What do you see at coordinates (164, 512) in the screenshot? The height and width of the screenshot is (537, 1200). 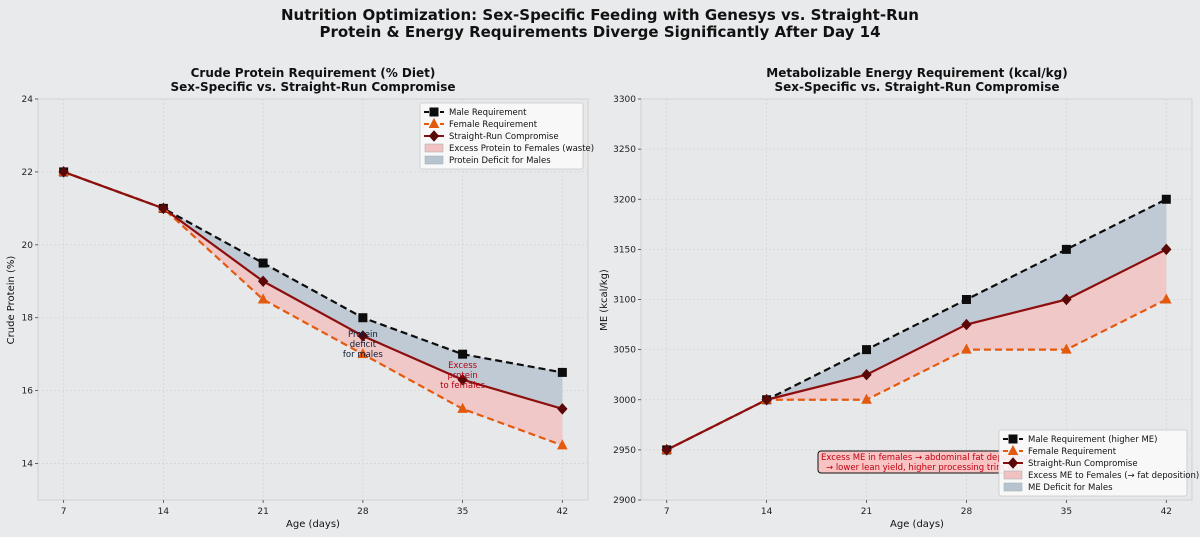 I see `protein-x-tick-label: 14` at bounding box center [164, 512].